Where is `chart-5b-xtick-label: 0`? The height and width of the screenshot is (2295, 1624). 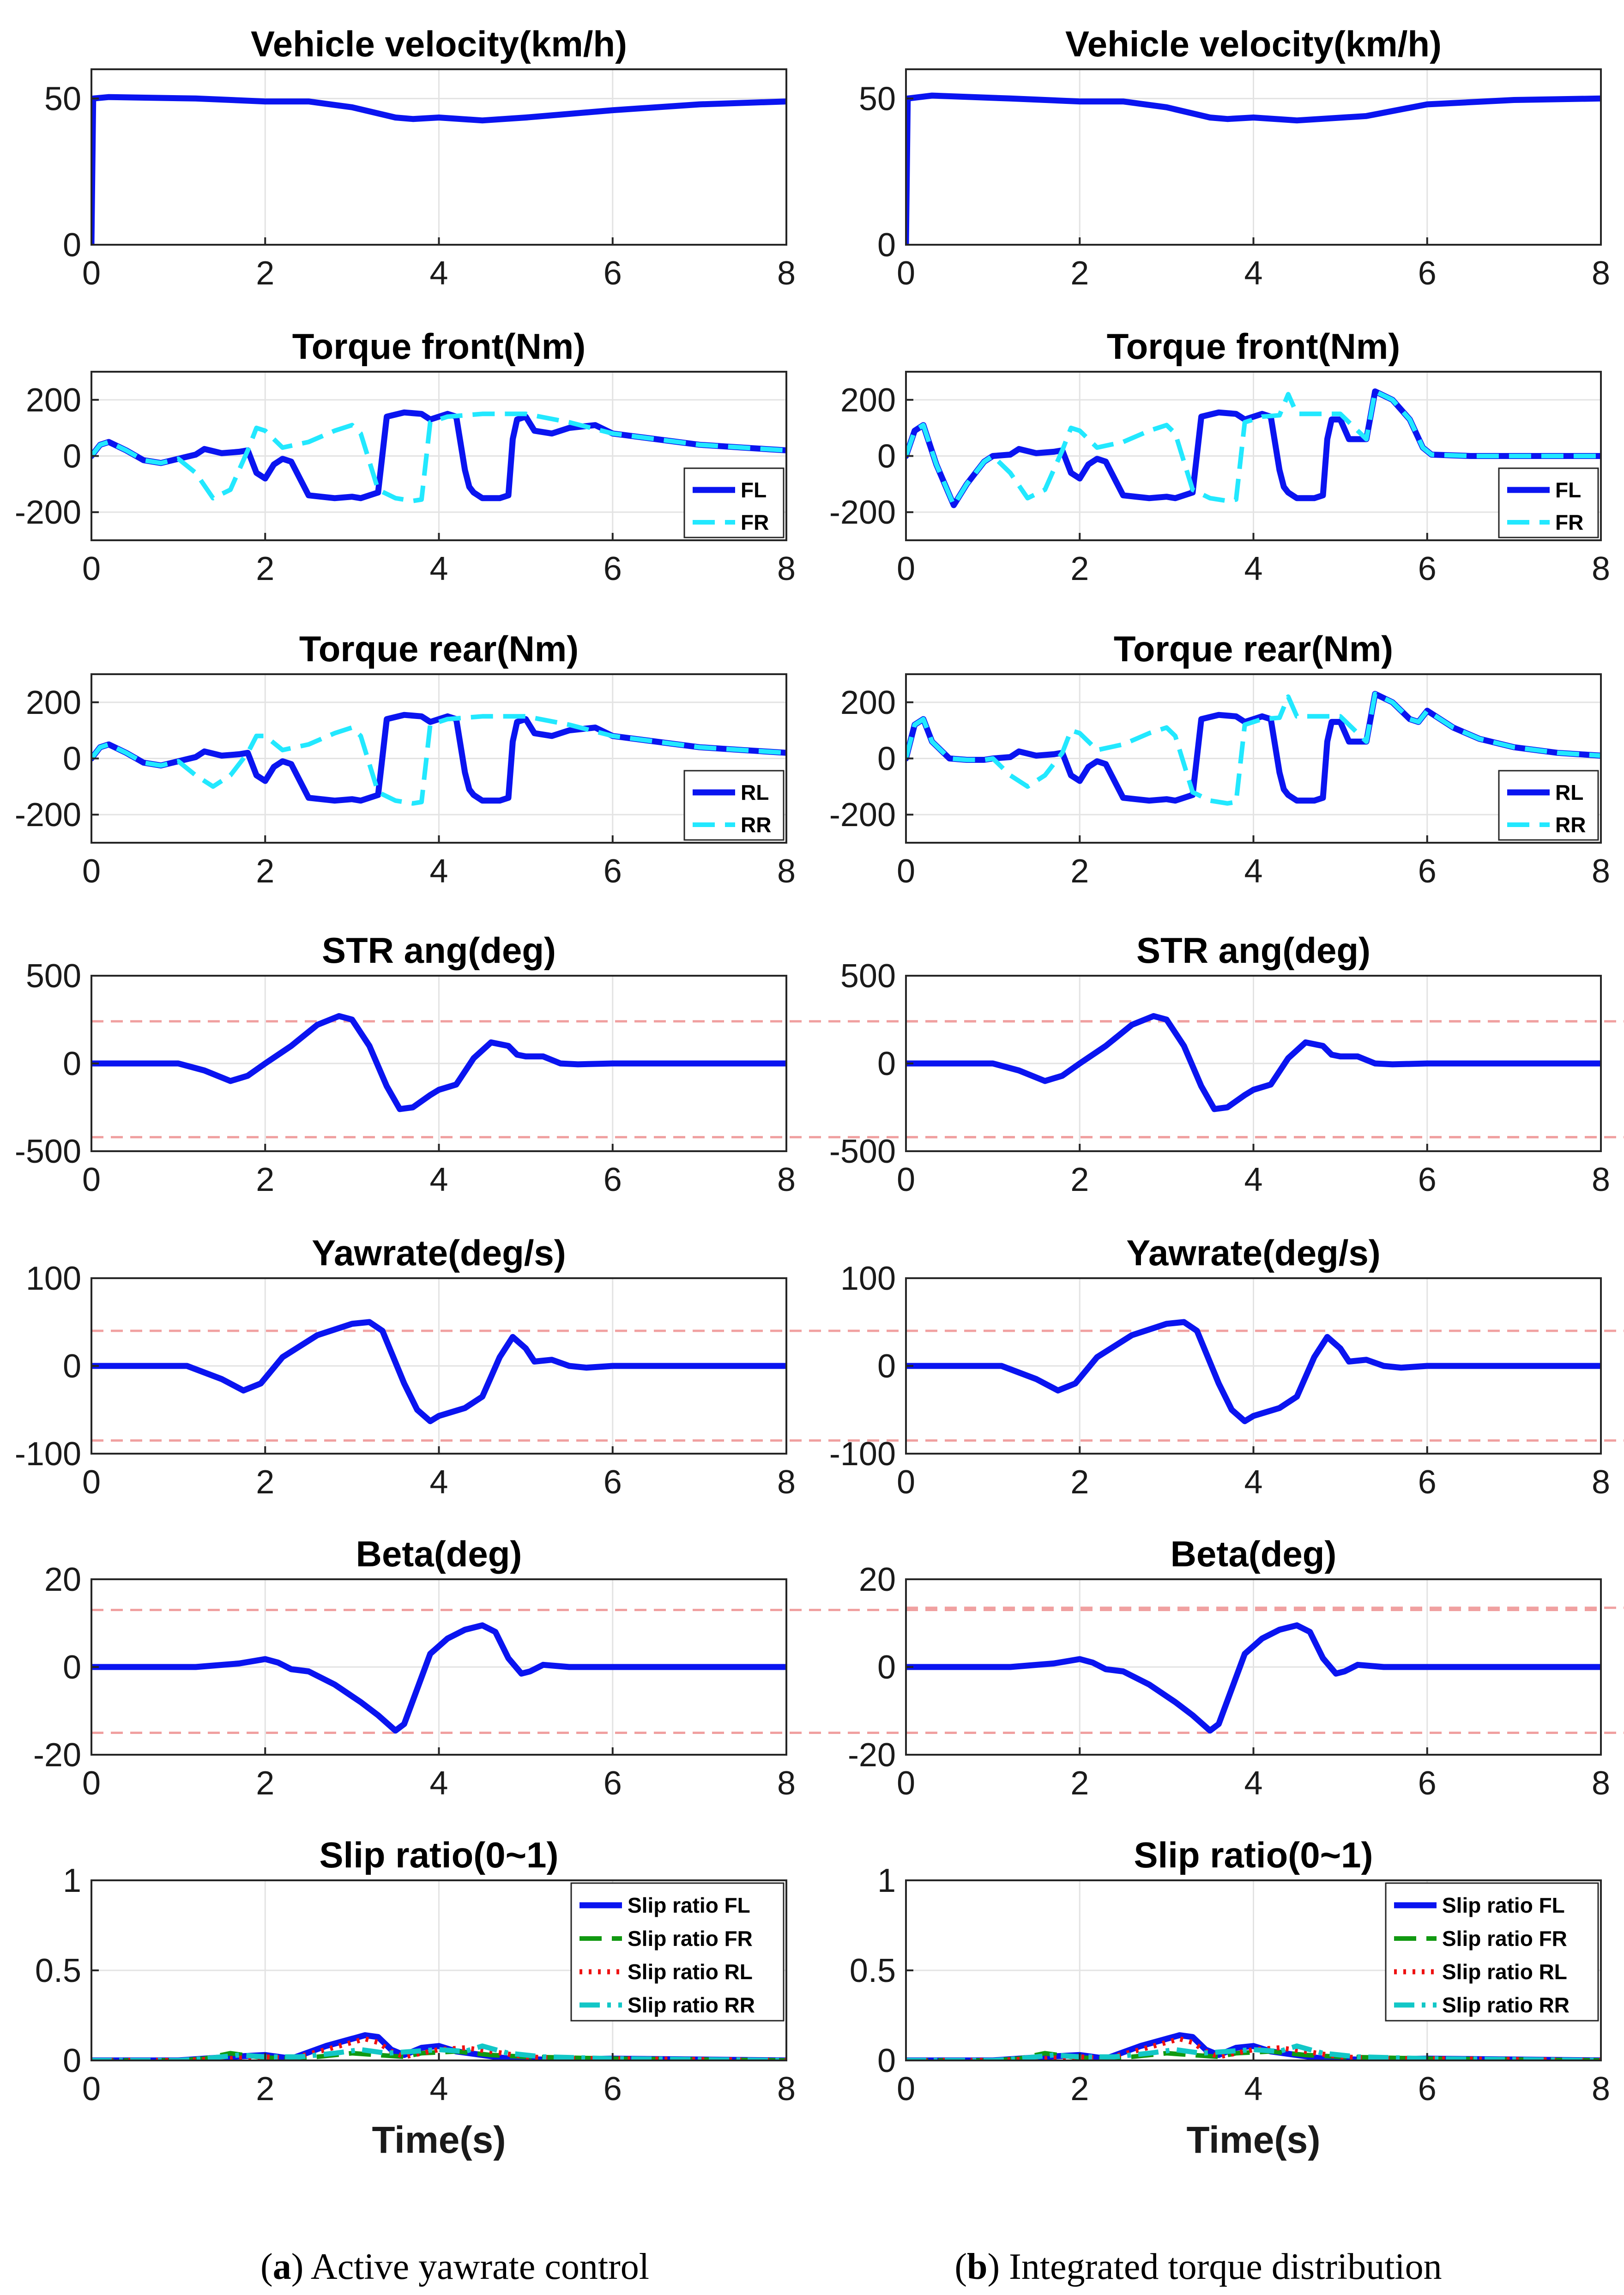
chart-5b-xtick-label: 0 is located at coordinates (906, 1482).